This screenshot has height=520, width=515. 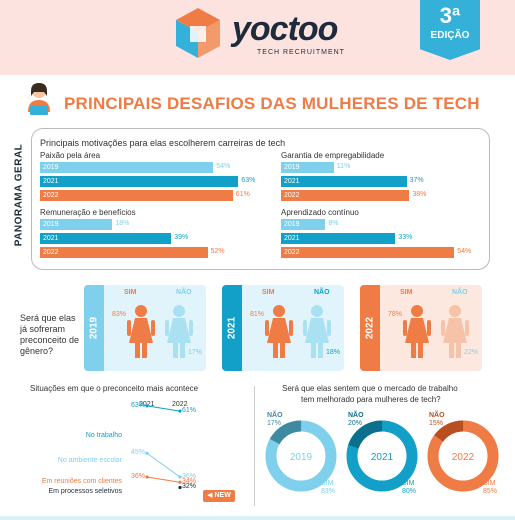 I want to click on bar-value-label: 11%, so click(x=343, y=166).